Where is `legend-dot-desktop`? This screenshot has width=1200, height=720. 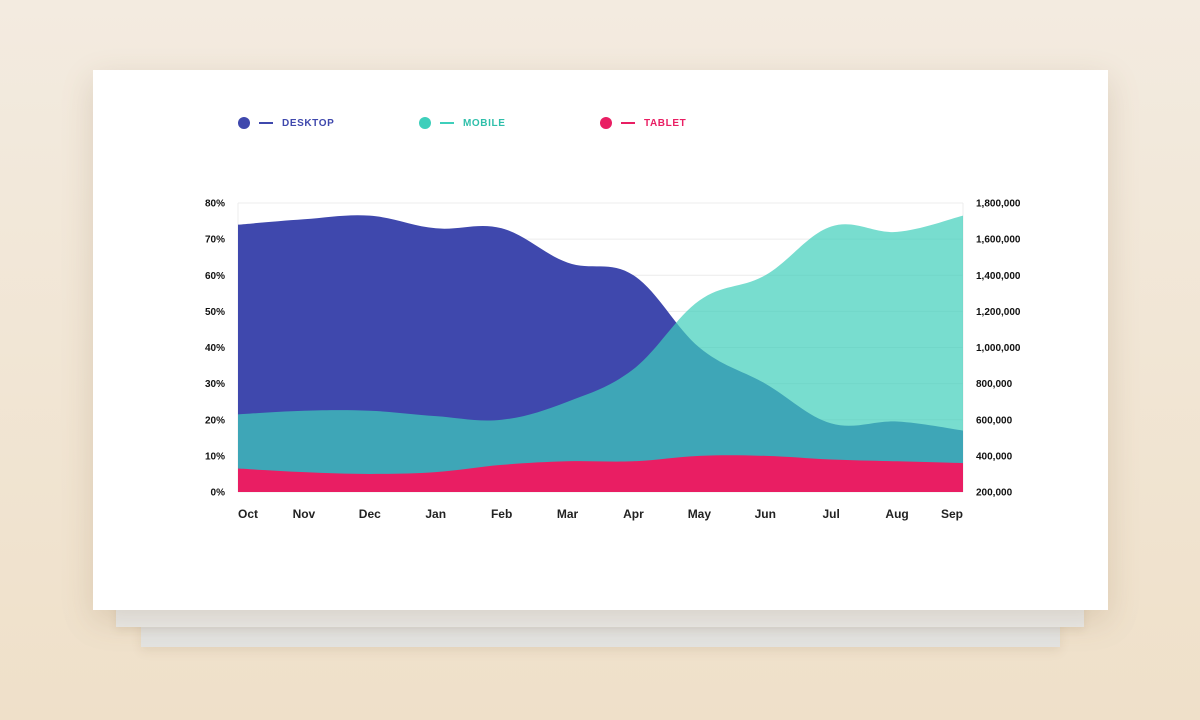 legend-dot-desktop is located at coordinates (244, 123).